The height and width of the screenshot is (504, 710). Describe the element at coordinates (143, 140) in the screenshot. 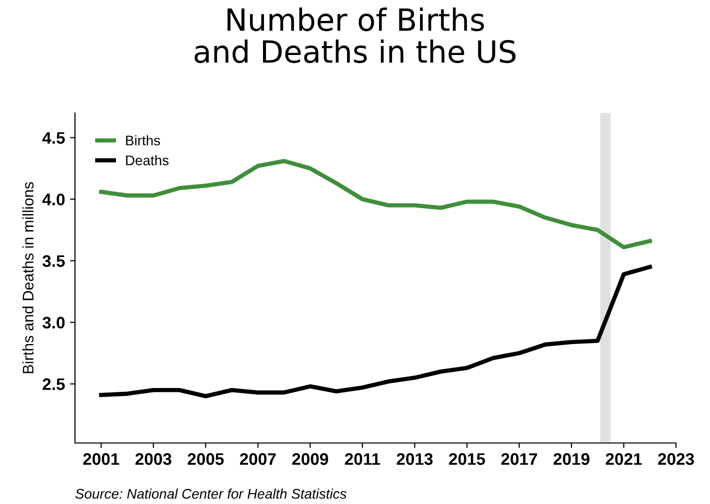

I see `legend-label: Births` at that location.